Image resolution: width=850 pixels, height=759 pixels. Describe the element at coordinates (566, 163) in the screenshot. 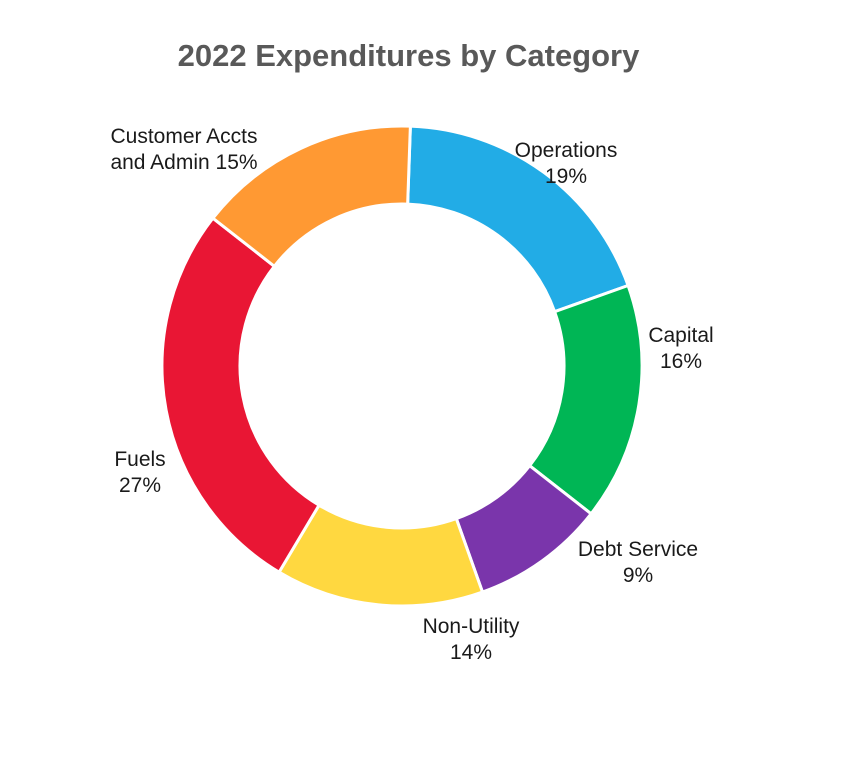

I see `label-operations: Operations 19%` at that location.